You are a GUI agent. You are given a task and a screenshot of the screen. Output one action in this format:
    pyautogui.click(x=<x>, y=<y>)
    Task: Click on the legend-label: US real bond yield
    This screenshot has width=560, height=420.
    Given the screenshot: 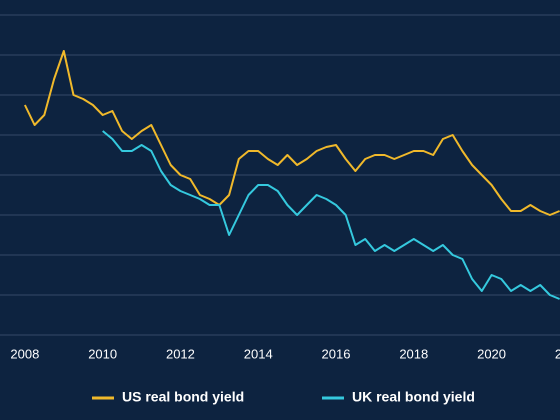 What is the action you would take?
    pyautogui.click(x=183, y=397)
    